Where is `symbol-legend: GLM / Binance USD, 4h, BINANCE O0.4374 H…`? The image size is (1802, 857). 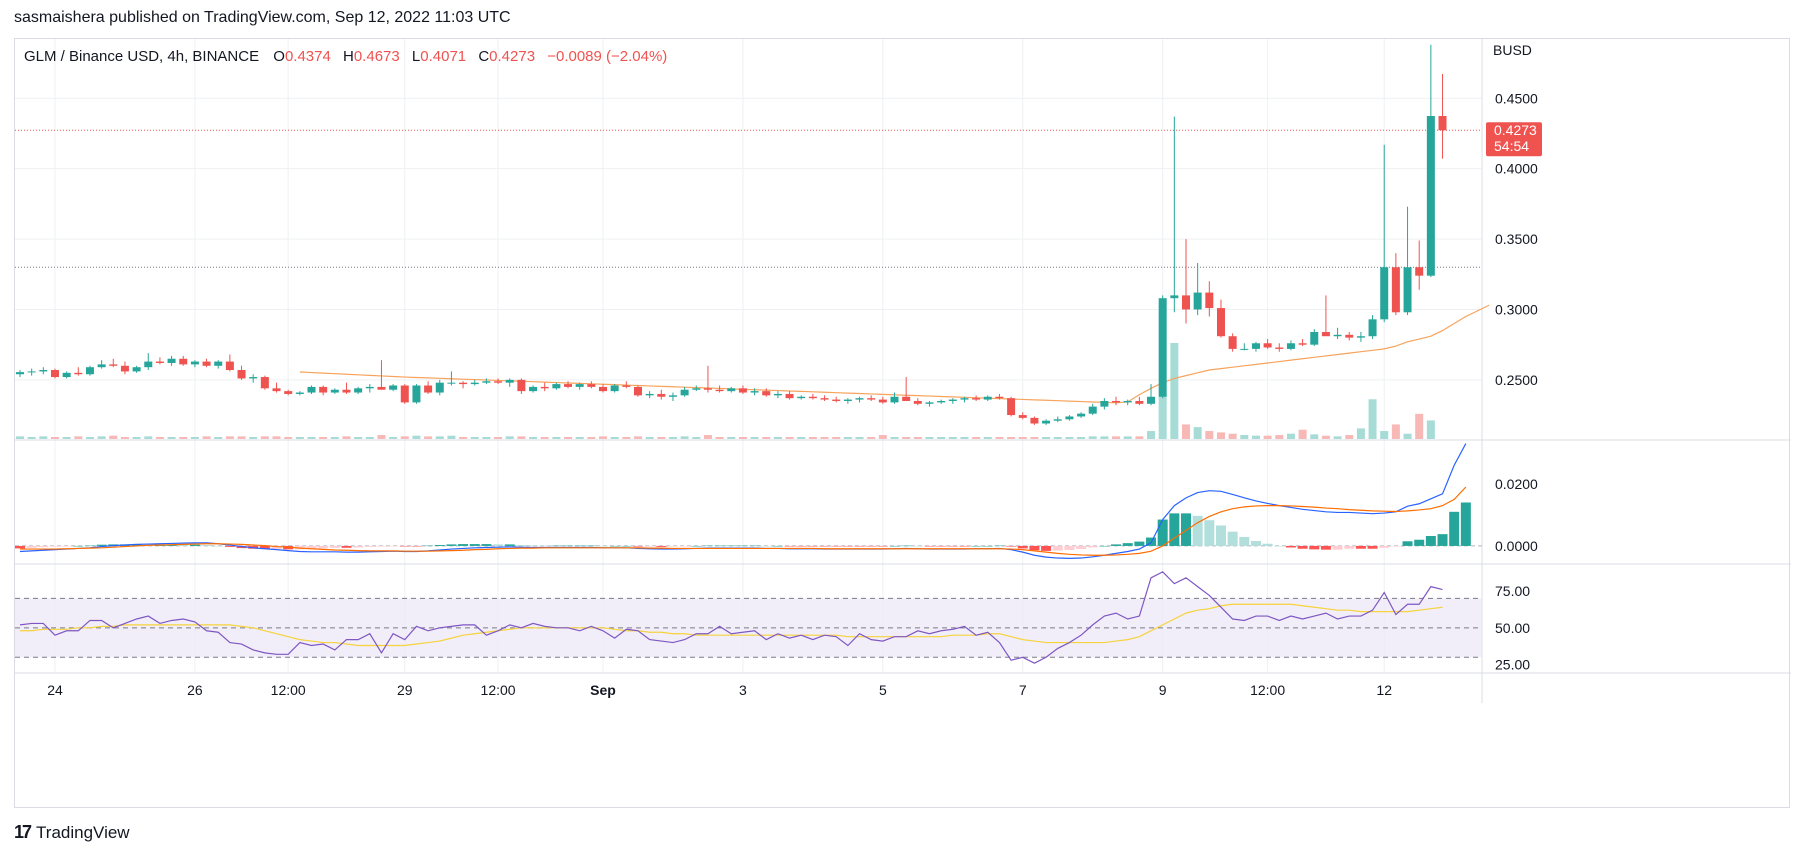 symbol-legend: GLM / Binance USD, 4h, BINANCE O0.4374 H… is located at coordinates (345, 56).